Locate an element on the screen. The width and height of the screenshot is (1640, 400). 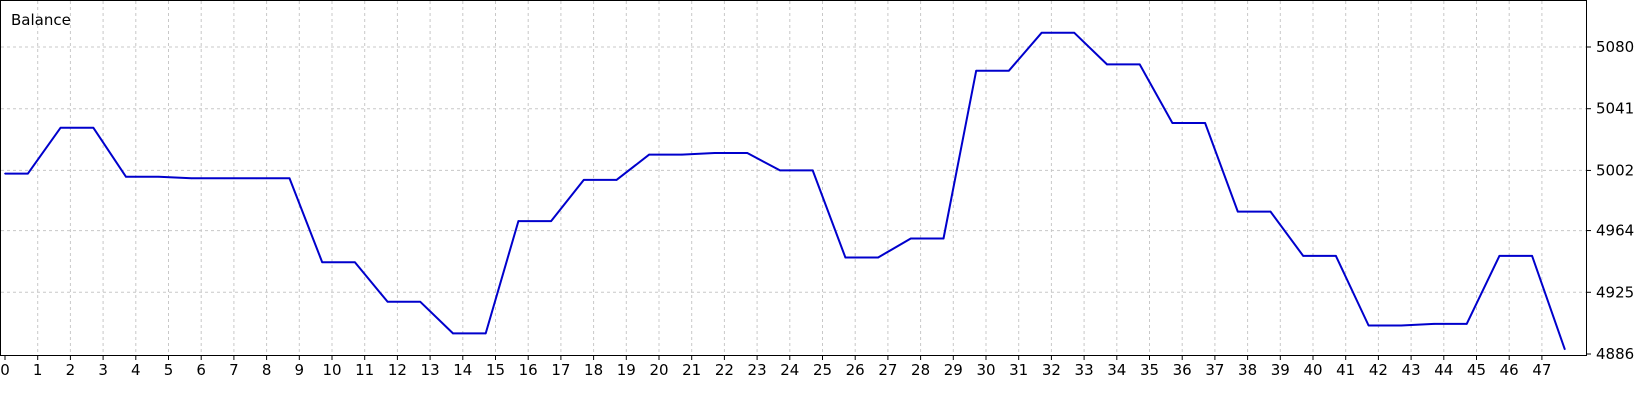
x-tick-label: 4 is located at coordinates (136, 370).